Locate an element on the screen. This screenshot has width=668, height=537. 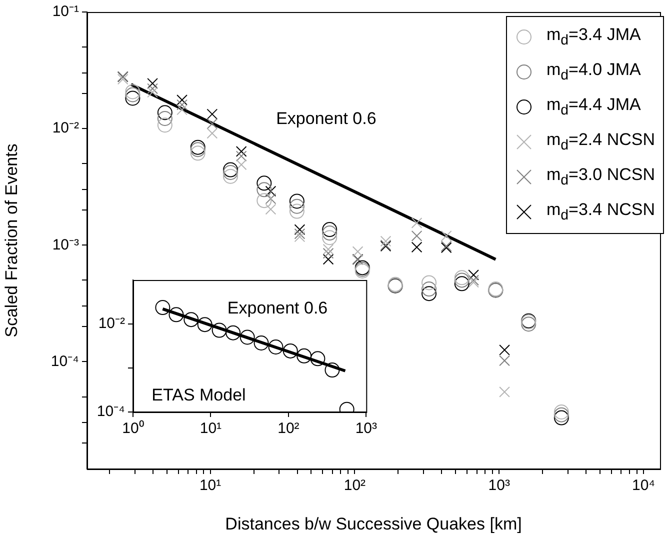
x-tick-label: 10⁰ is located at coordinates (133, 429).